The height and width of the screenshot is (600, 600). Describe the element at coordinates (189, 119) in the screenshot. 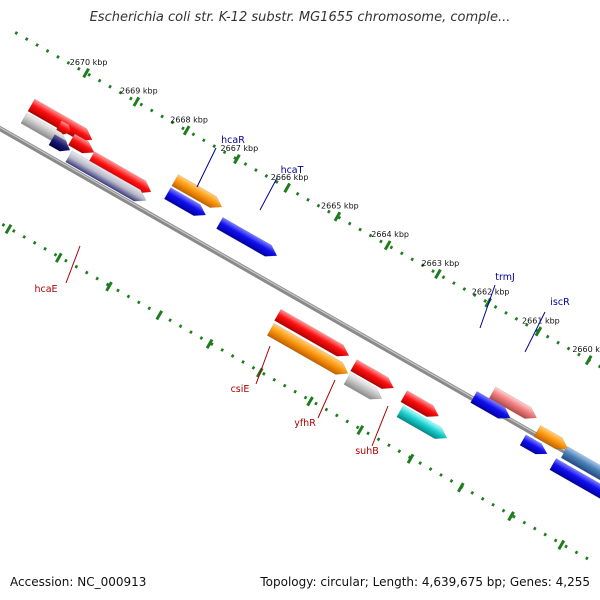

I see `kbp-label: 2668 kbp` at that location.